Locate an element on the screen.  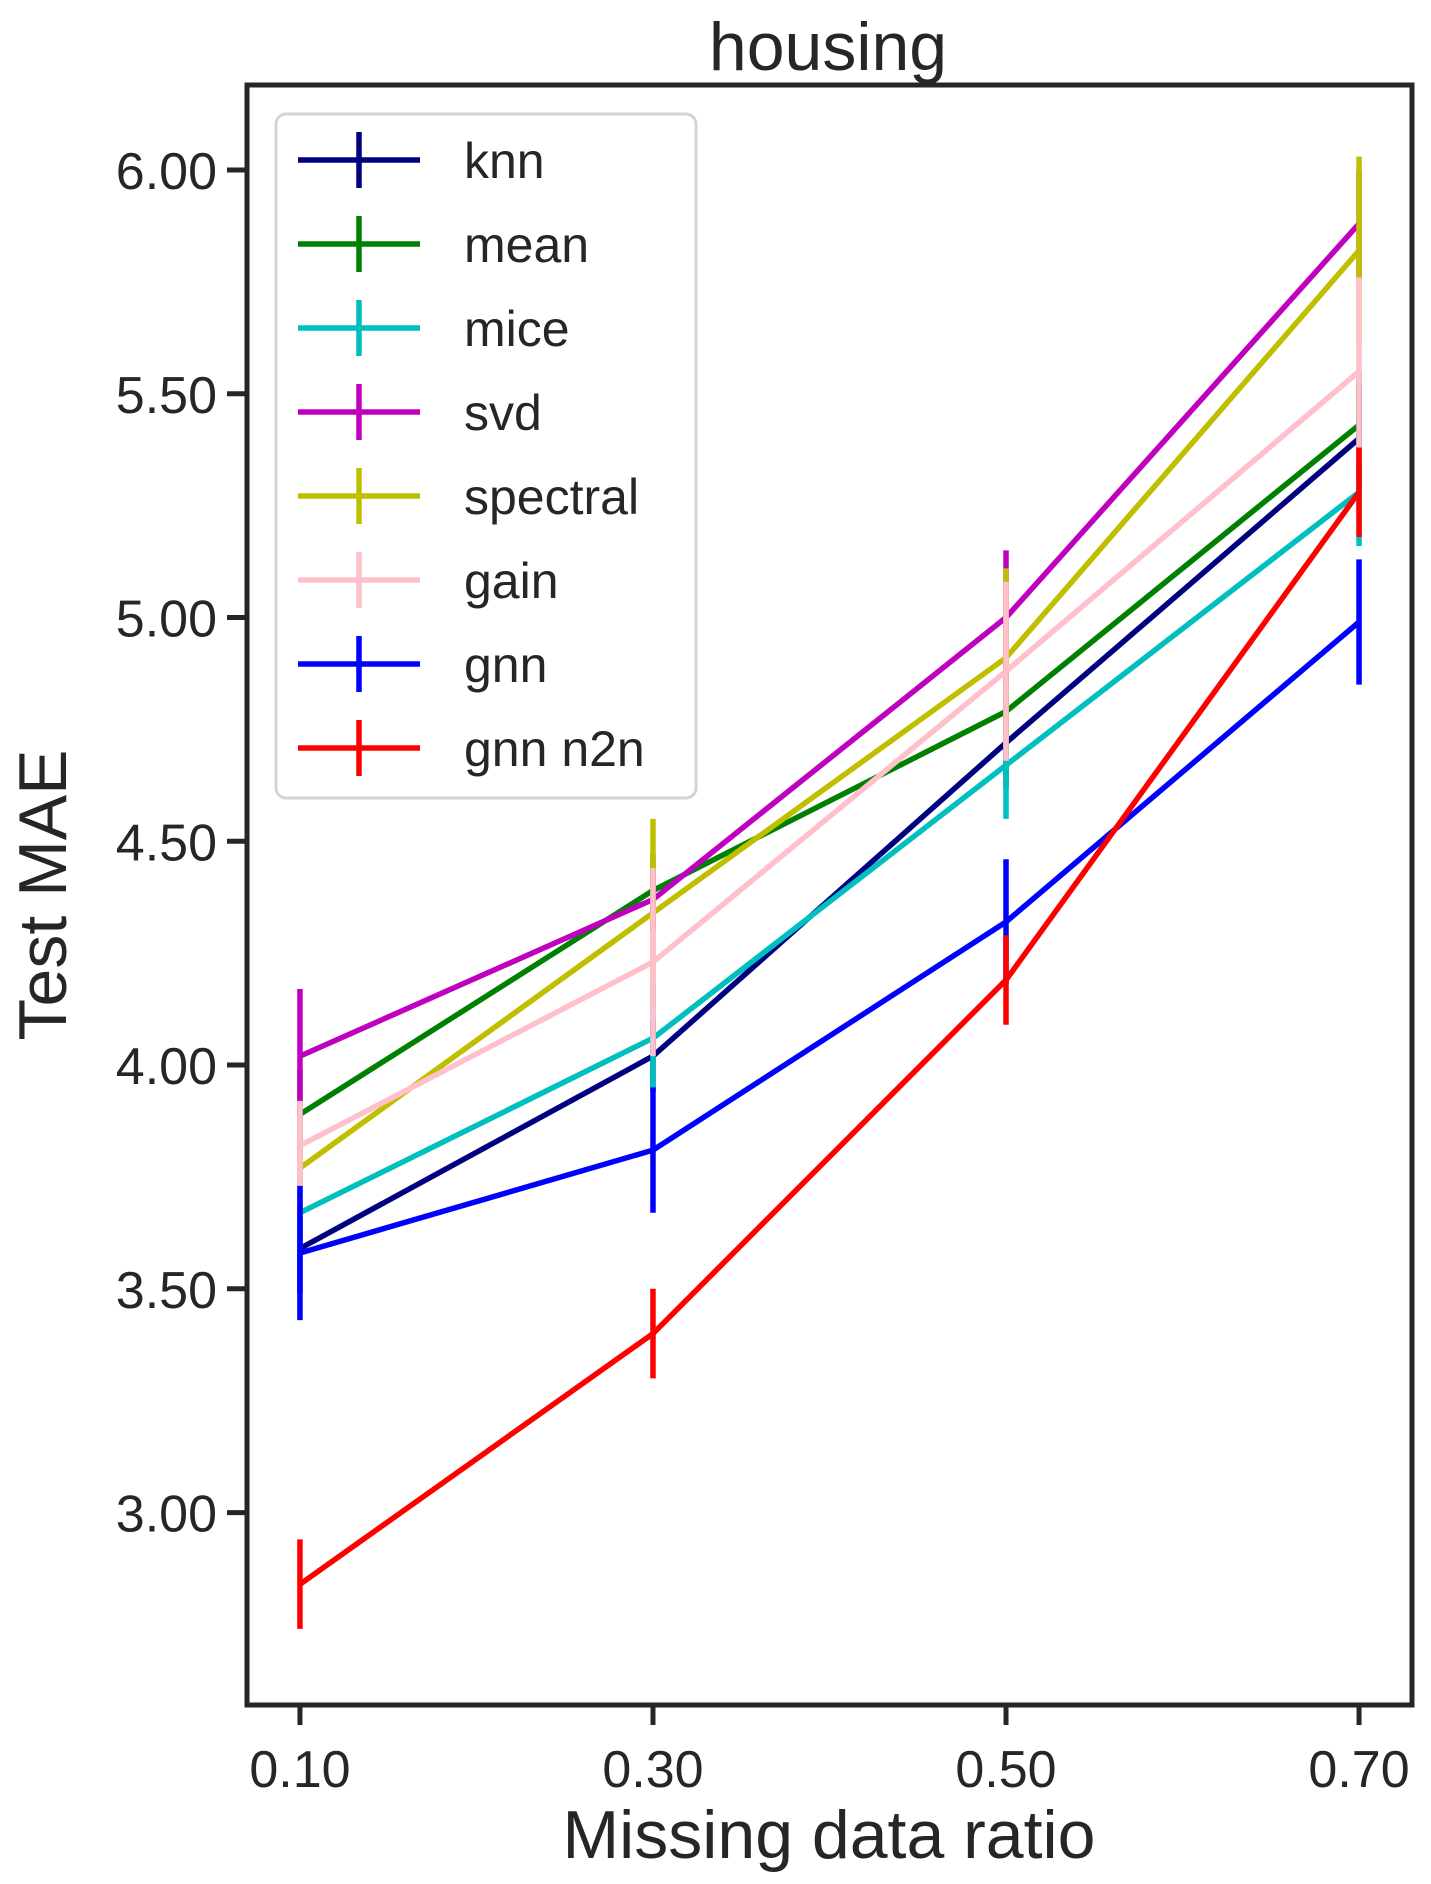
legend-label: spectral is located at coordinates (551, 497).